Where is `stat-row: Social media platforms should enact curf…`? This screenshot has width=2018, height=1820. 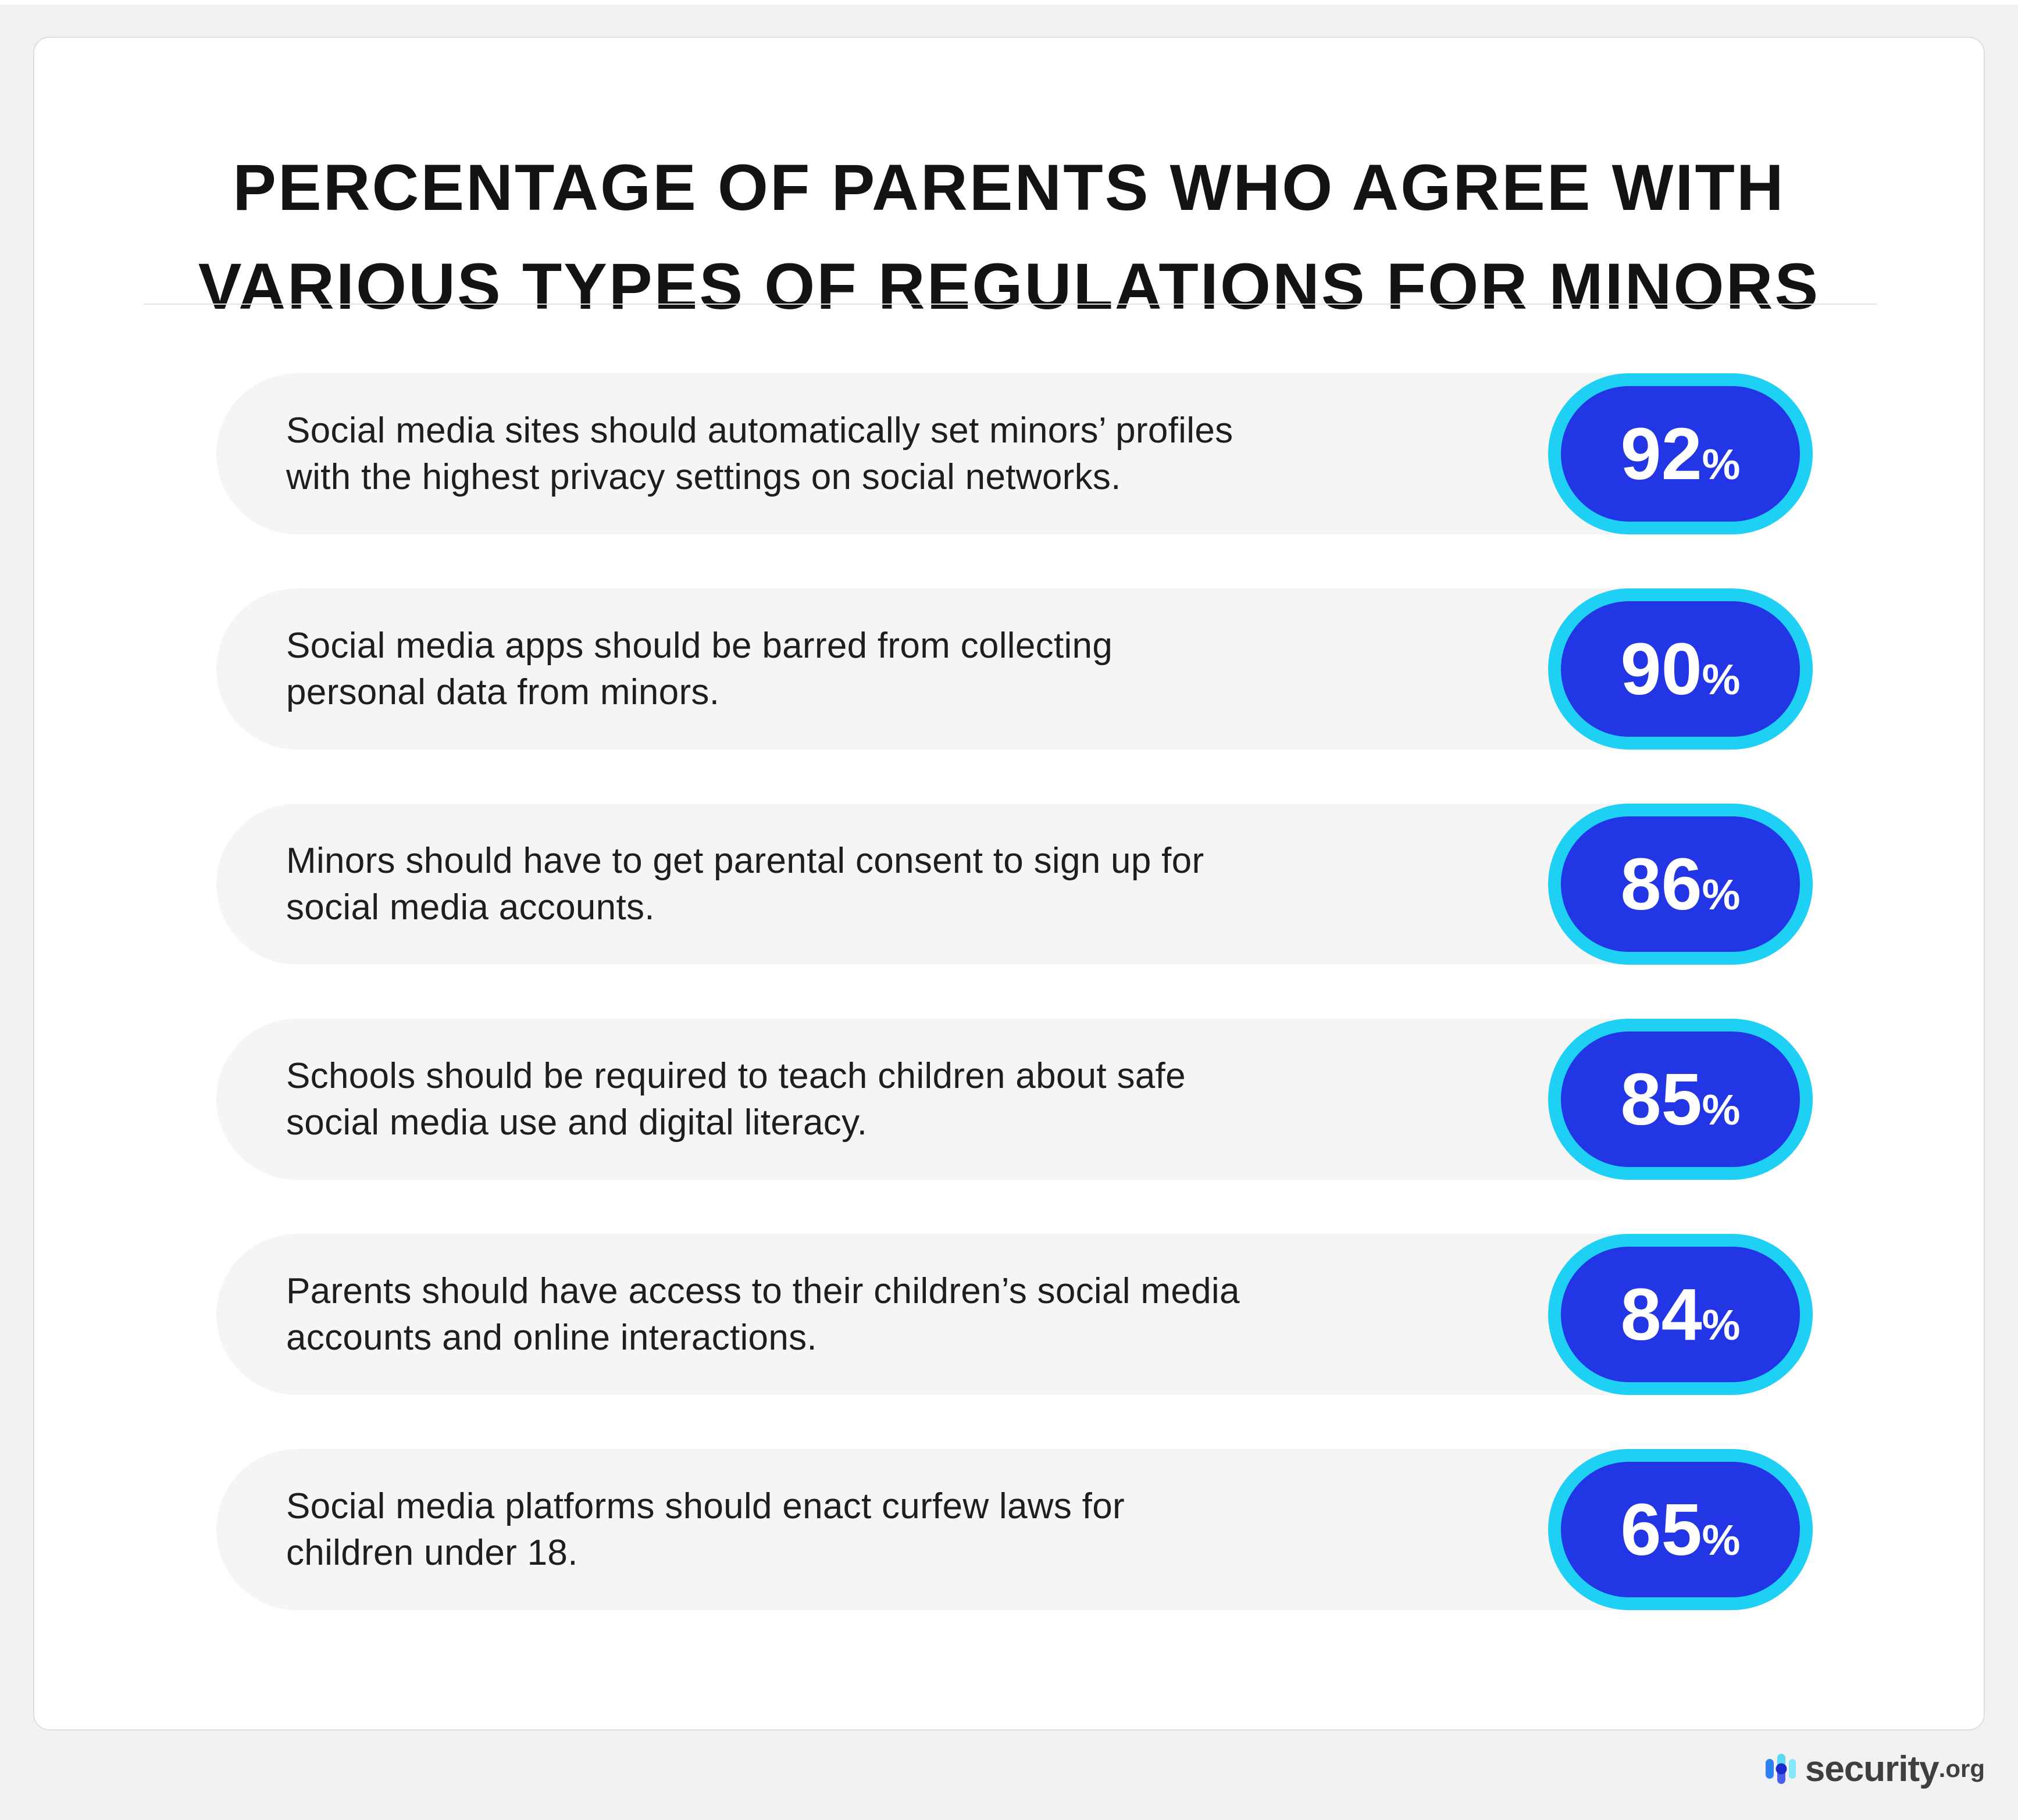
stat-row: Social media platforms should enact curf… is located at coordinates (1014, 1529).